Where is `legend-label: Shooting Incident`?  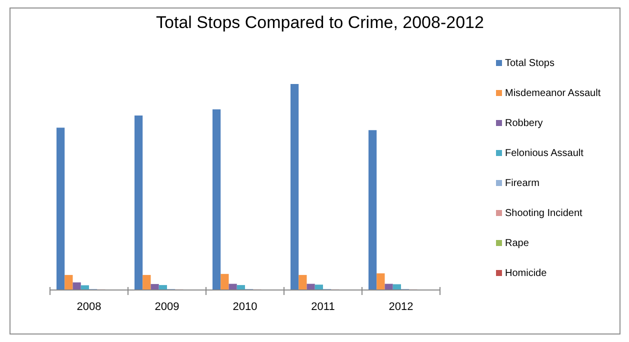
legend-label: Shooting Incident is located at coordinates (543, 213).